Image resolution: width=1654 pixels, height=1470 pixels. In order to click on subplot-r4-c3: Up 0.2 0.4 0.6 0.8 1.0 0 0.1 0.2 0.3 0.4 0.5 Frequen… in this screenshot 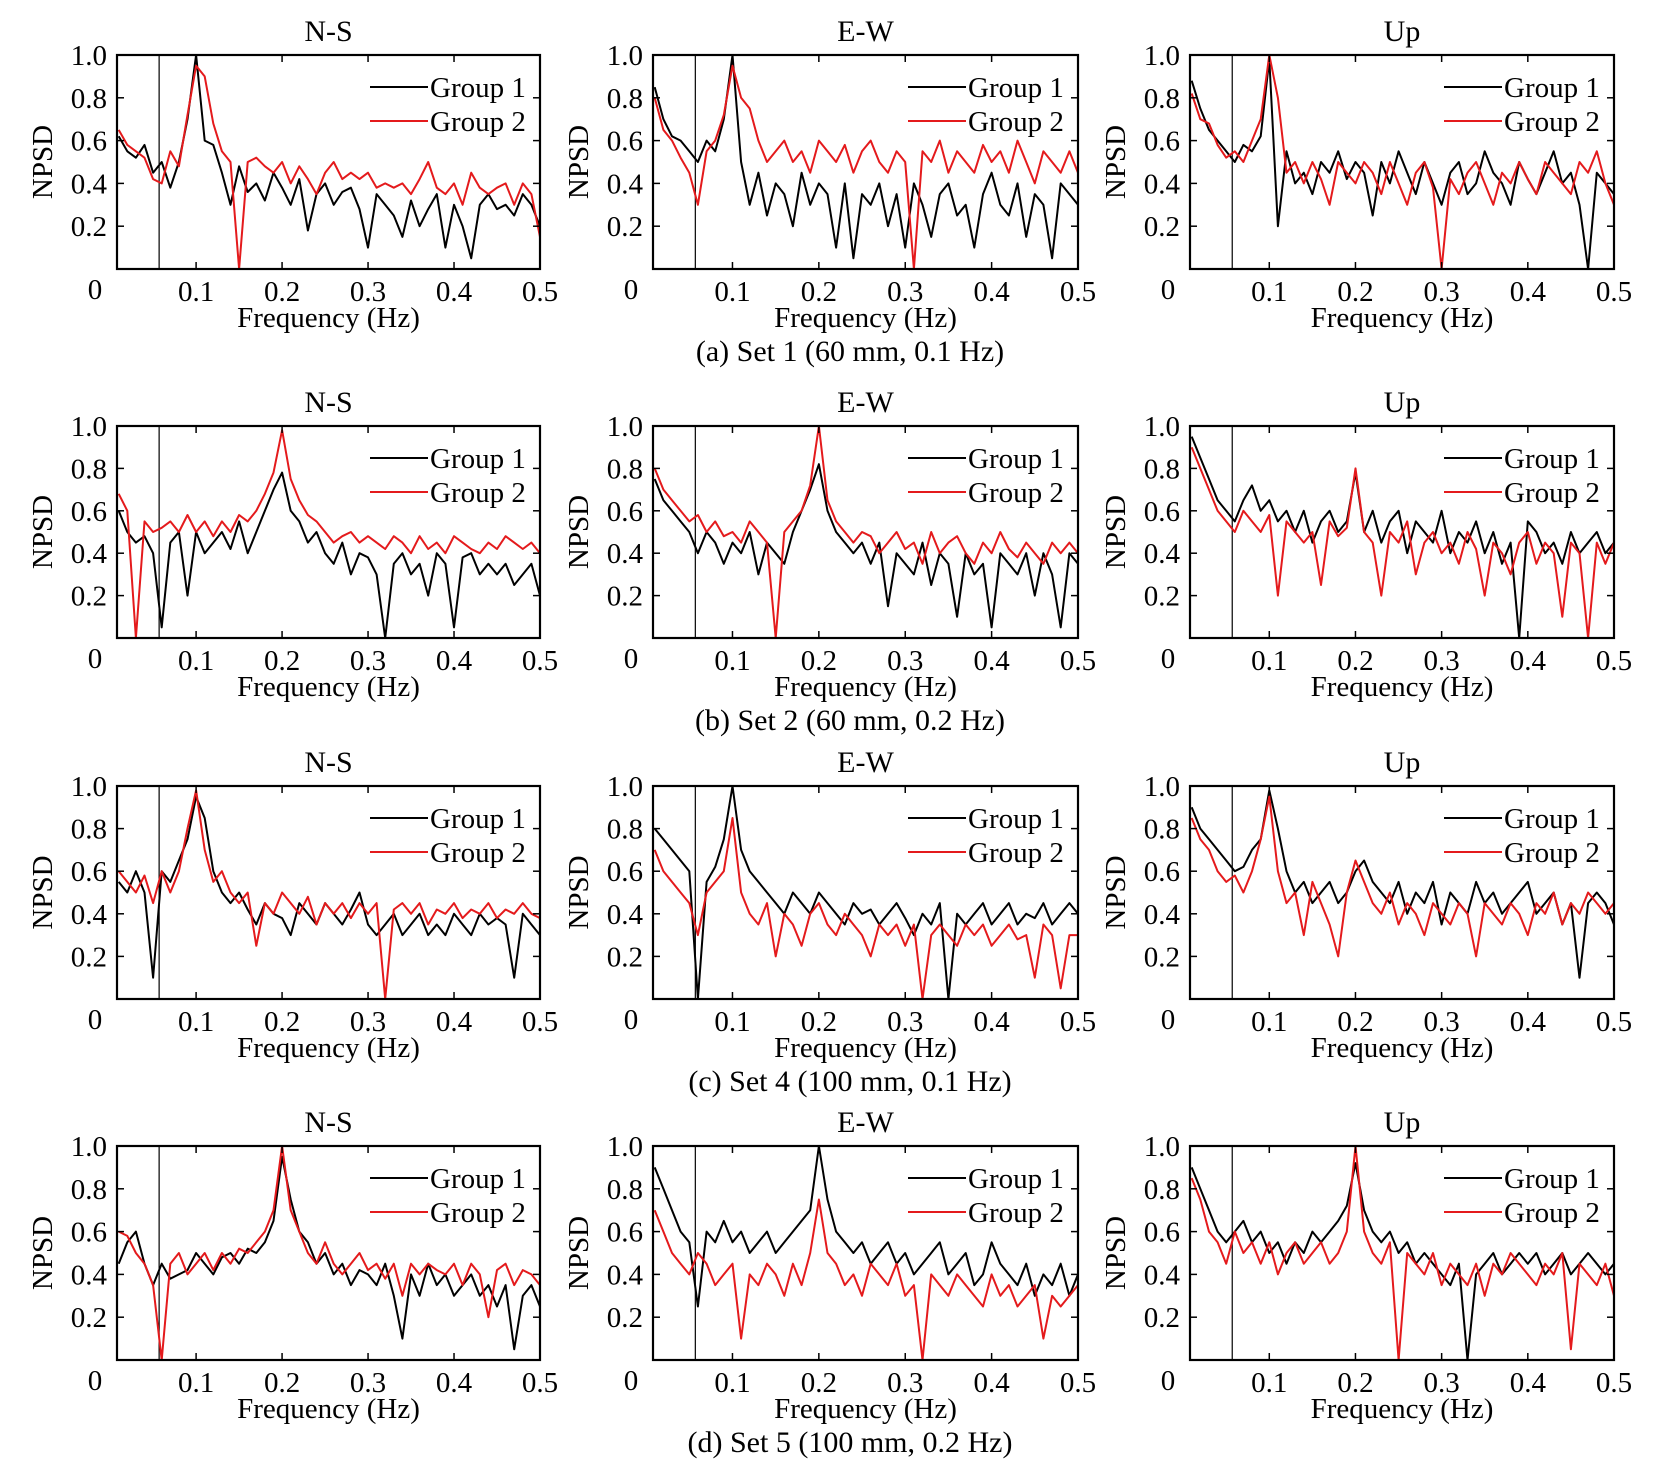, I will do `click(1366, 1265)`.